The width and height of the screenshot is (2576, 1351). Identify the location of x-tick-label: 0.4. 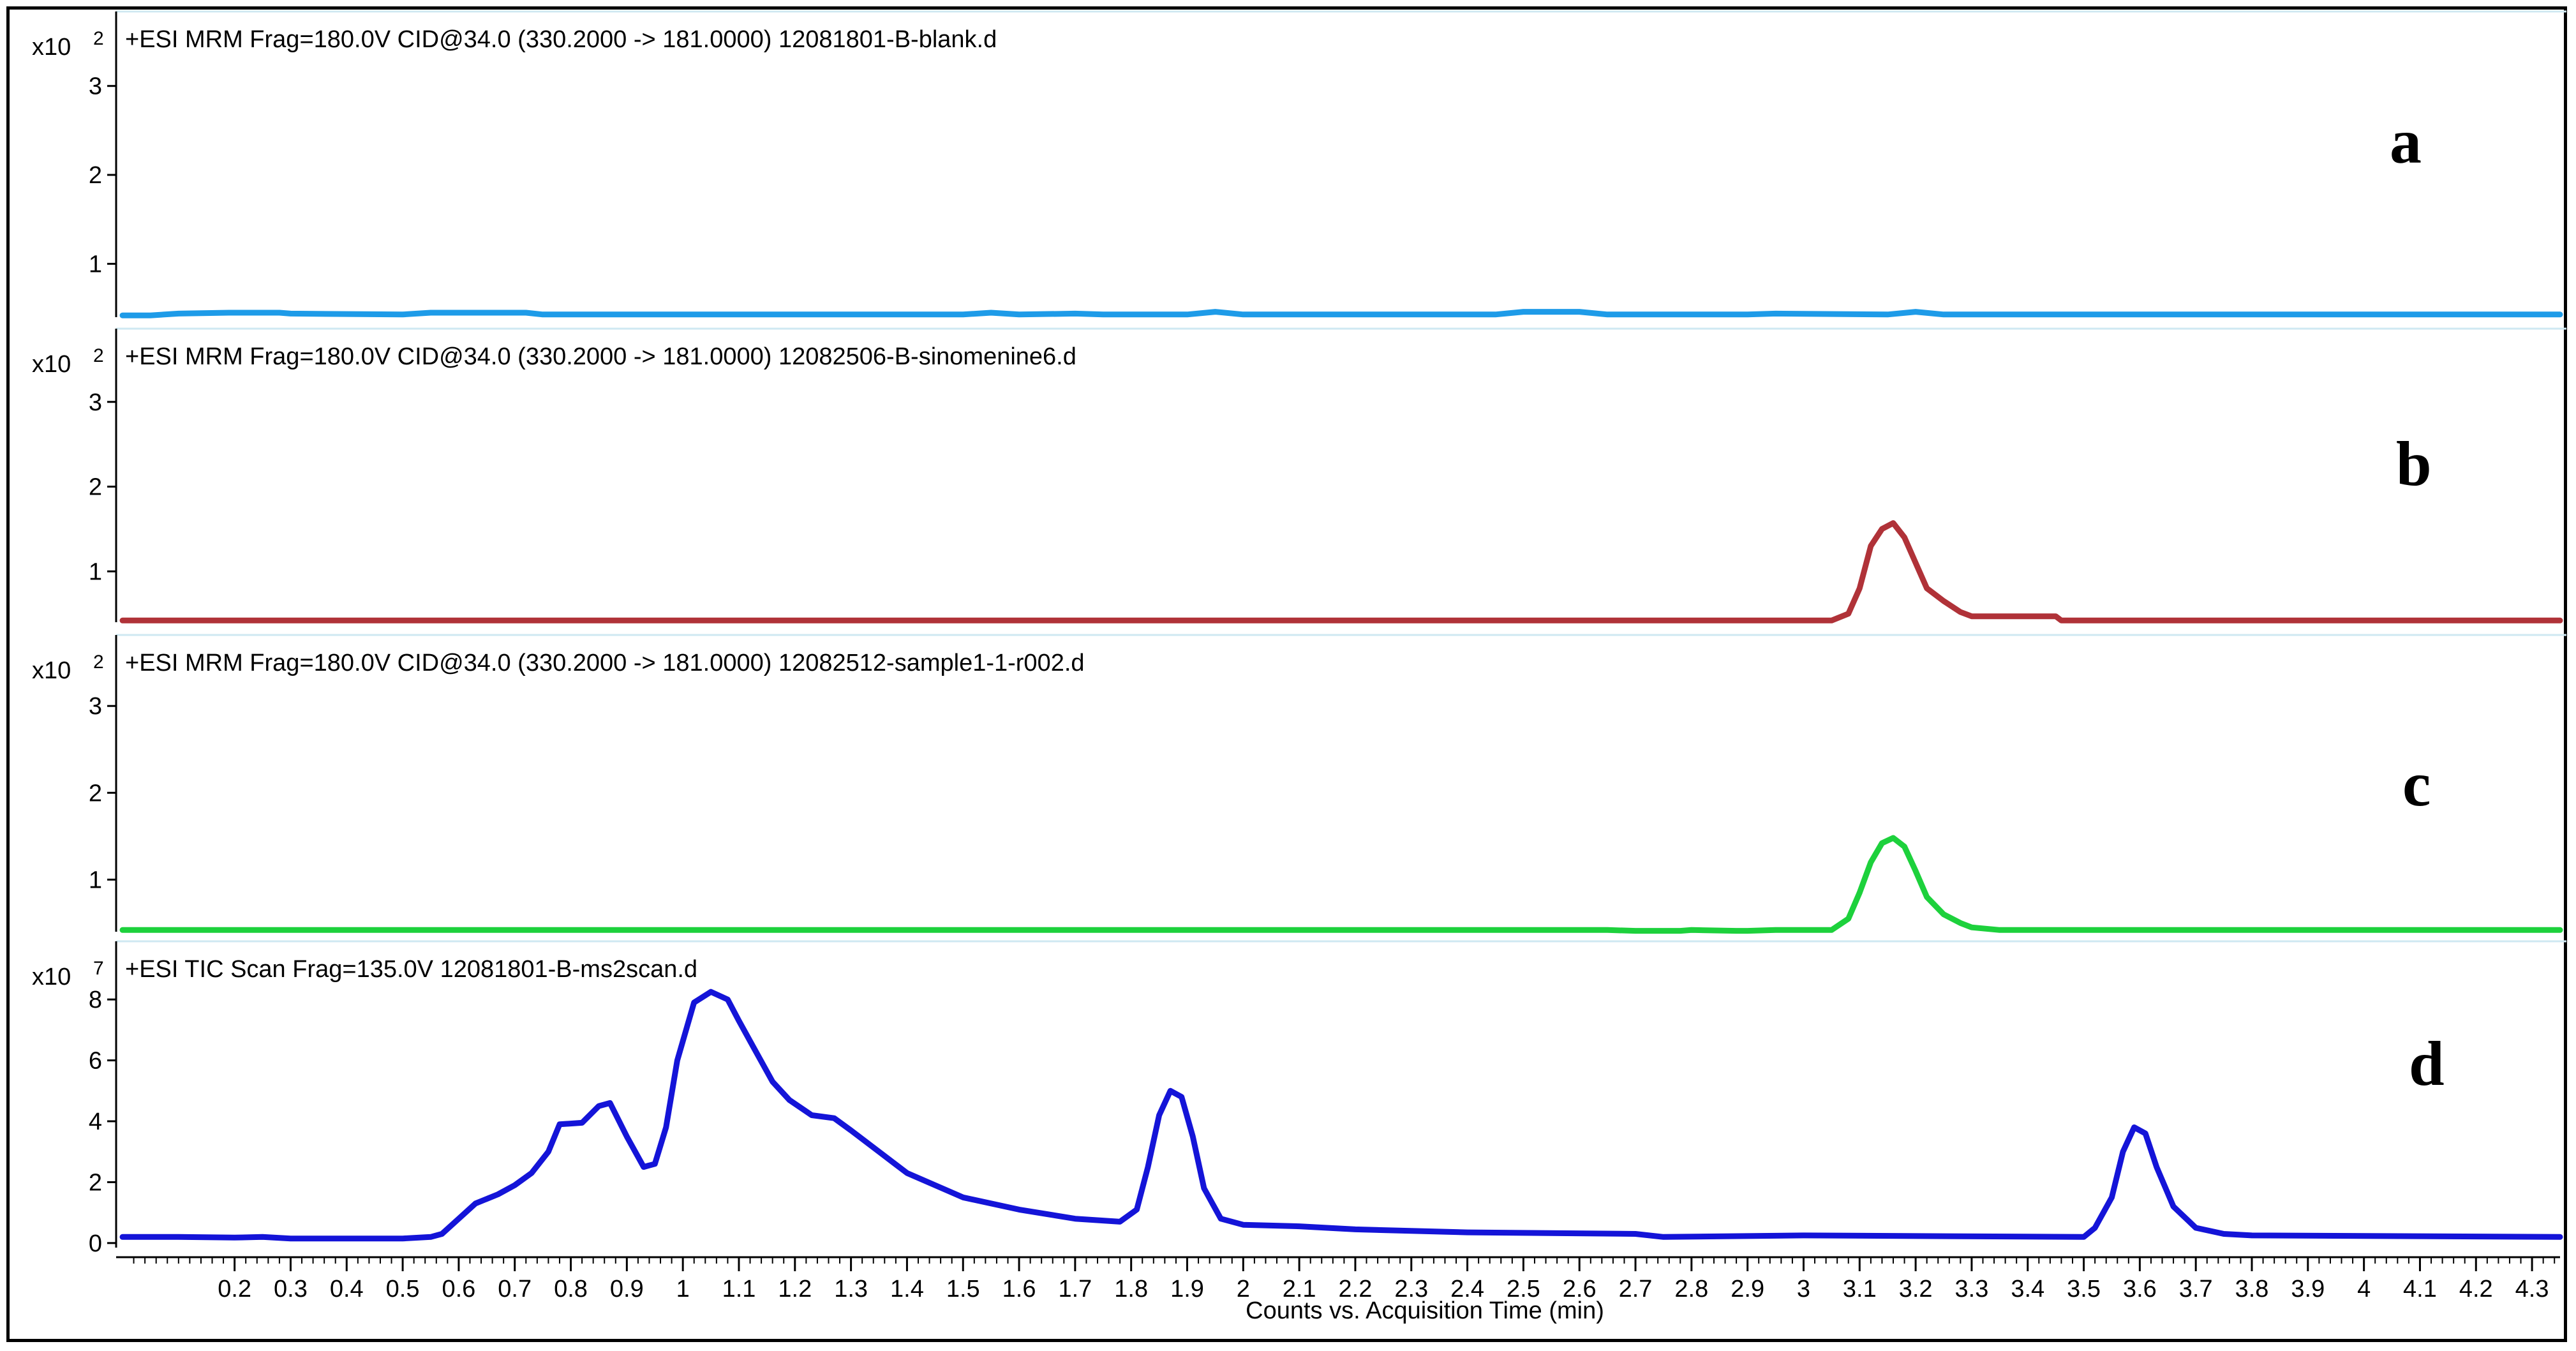
(347, 1289).